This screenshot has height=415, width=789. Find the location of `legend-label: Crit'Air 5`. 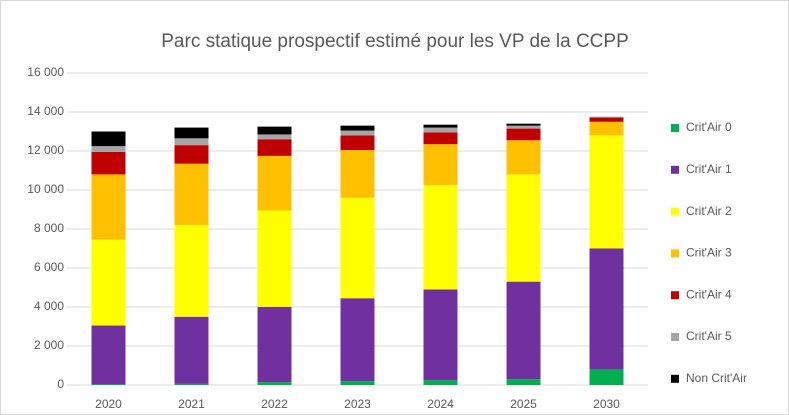

legend-label: Crit'Air 5 is located at coordinates (709, 336).